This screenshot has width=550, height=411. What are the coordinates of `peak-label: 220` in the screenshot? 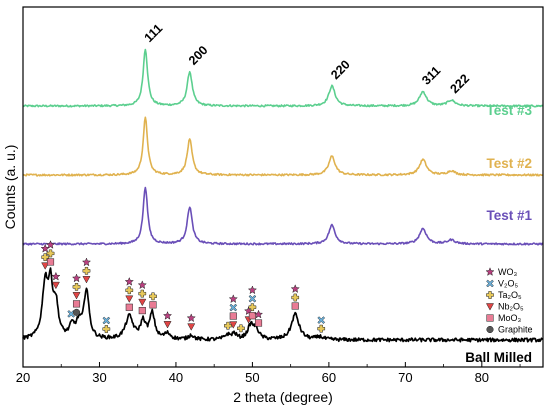 It's located at (340, 69).